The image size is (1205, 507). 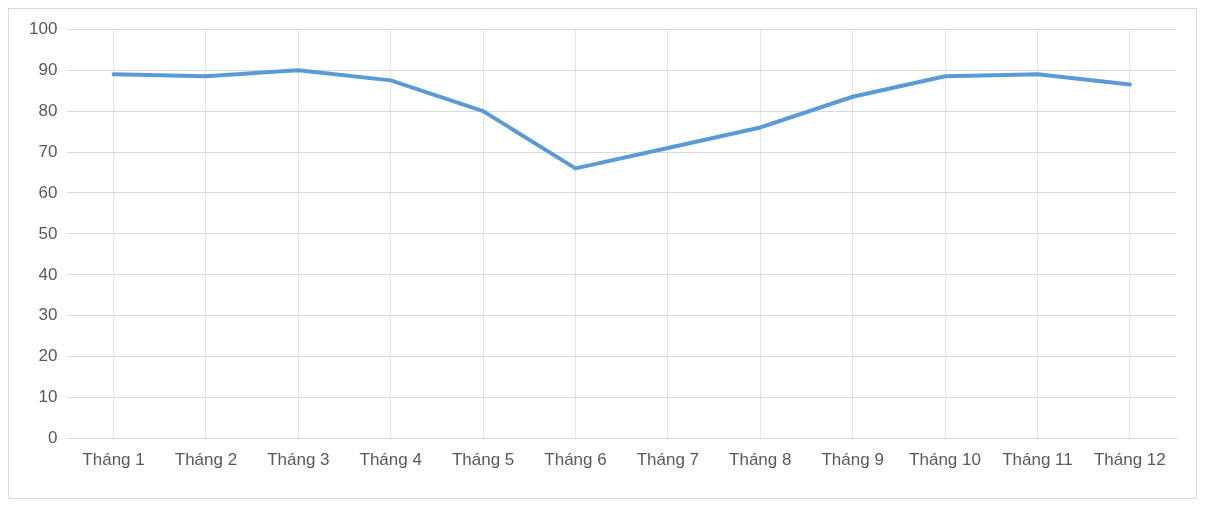 What do you see at coordinates (48, 192) in the screenshot?
I see `y-tick-label: 60` at bounding box center [48, 192].